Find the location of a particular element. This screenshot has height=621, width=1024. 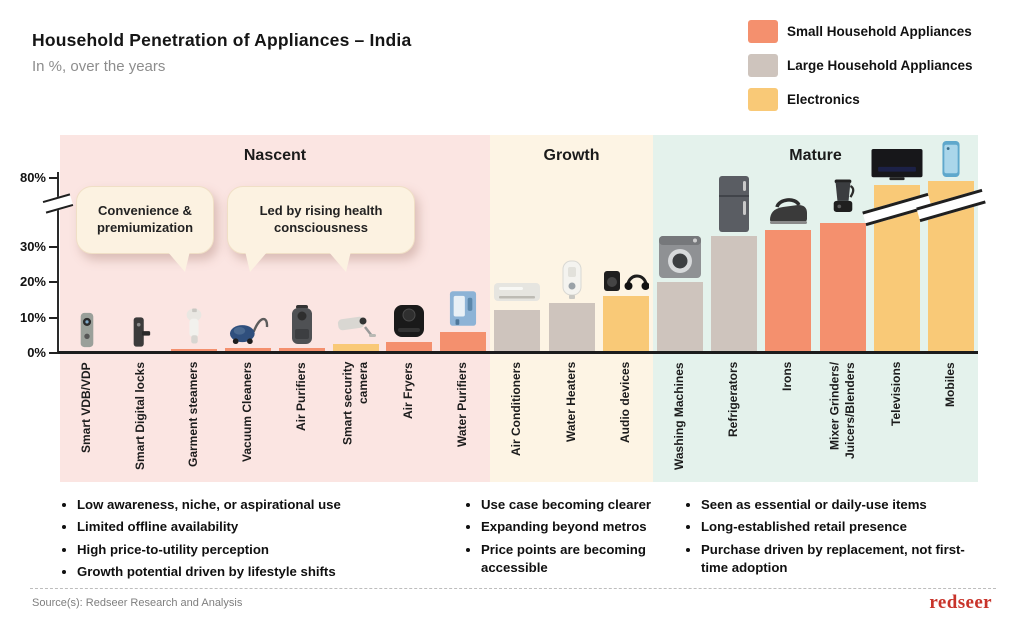

y-tick-label: 0% is located at coordinates (36, 352).